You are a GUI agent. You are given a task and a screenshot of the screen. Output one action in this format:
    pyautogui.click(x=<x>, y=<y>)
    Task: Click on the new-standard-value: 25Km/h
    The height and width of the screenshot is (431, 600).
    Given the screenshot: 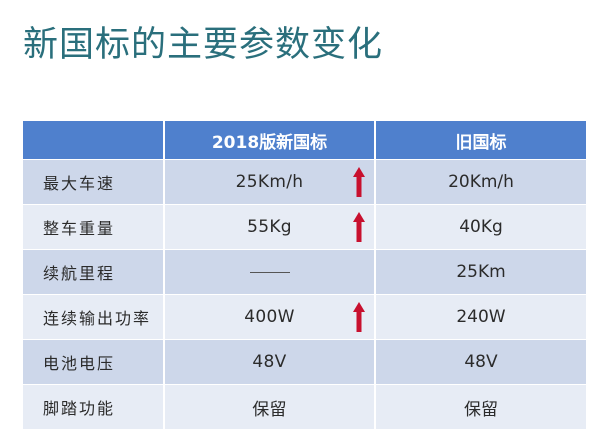 What is the action you would take?
    pyautogui.click(x=269, y=182)
    